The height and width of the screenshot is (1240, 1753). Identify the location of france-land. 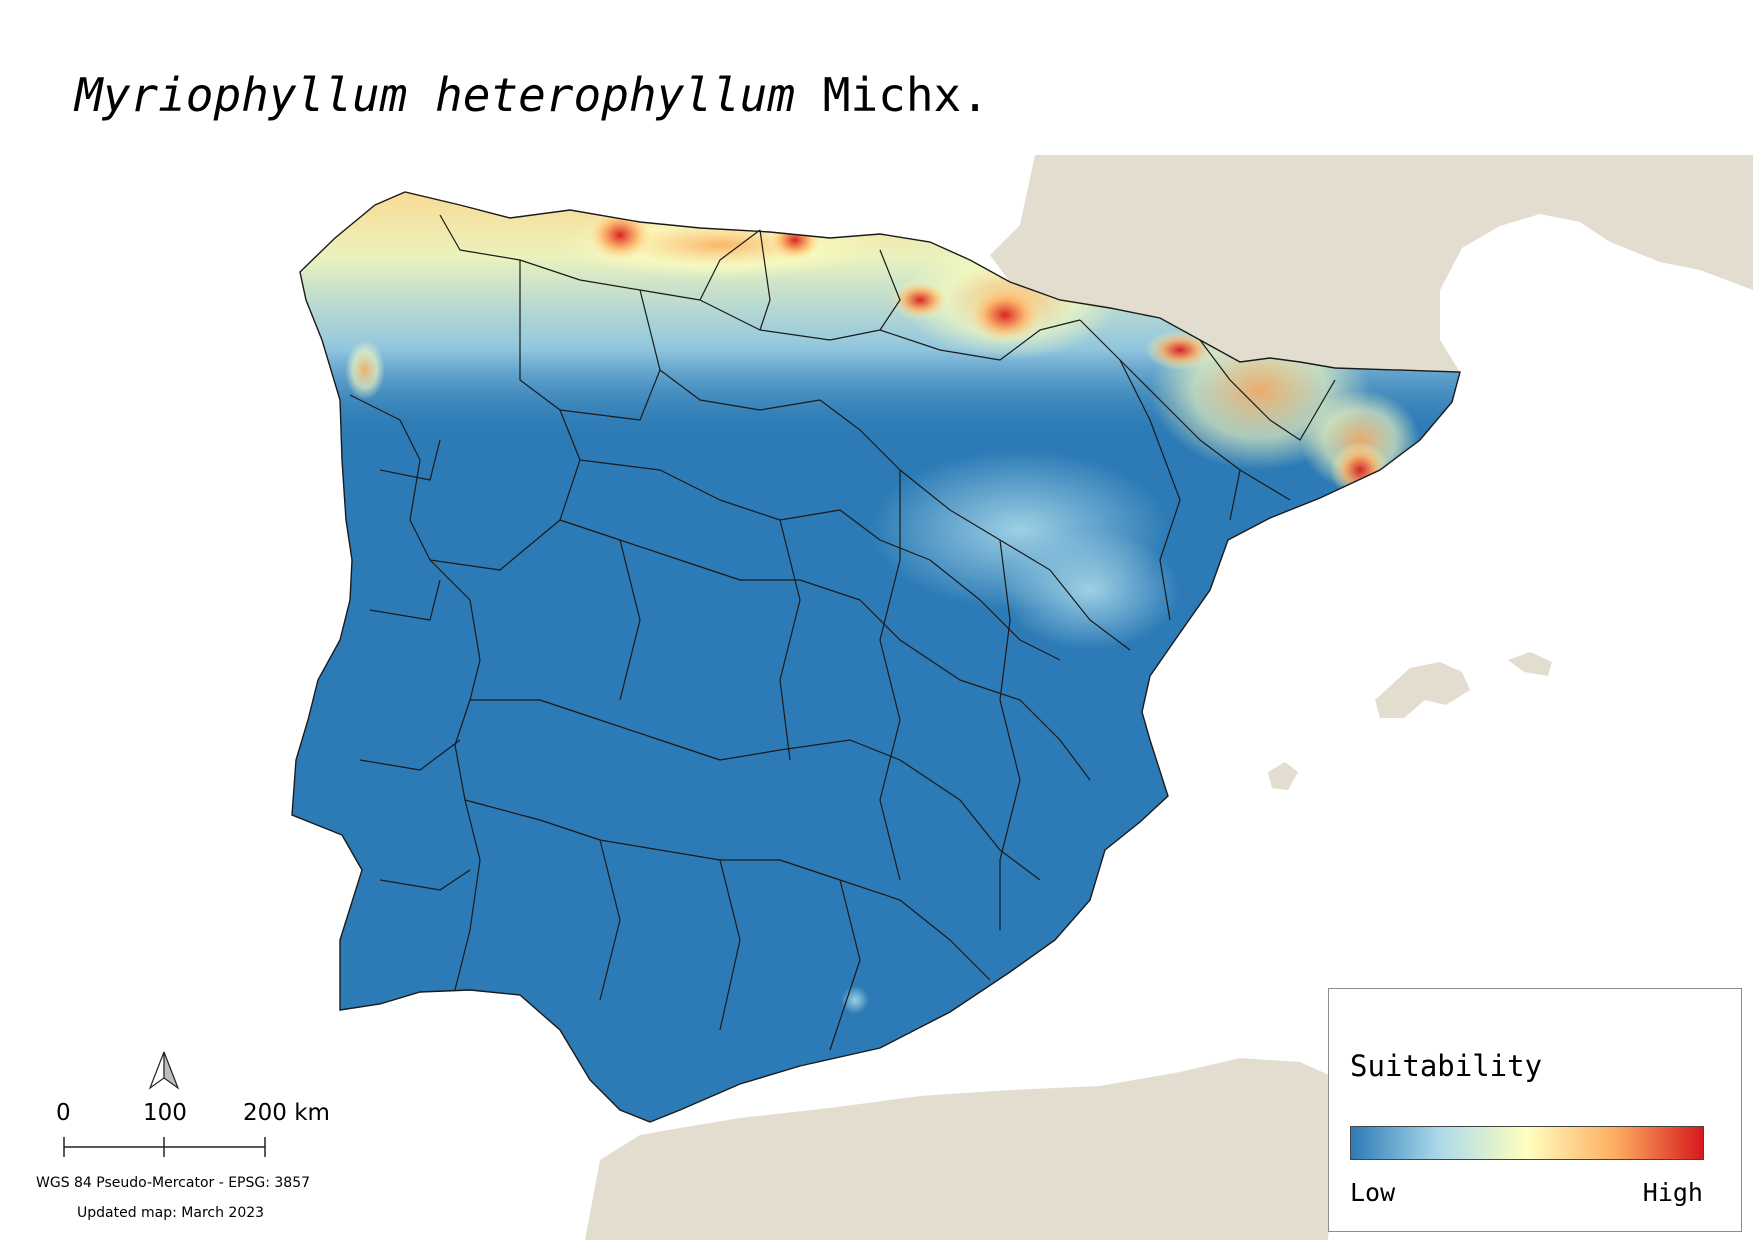
(1371, 263).